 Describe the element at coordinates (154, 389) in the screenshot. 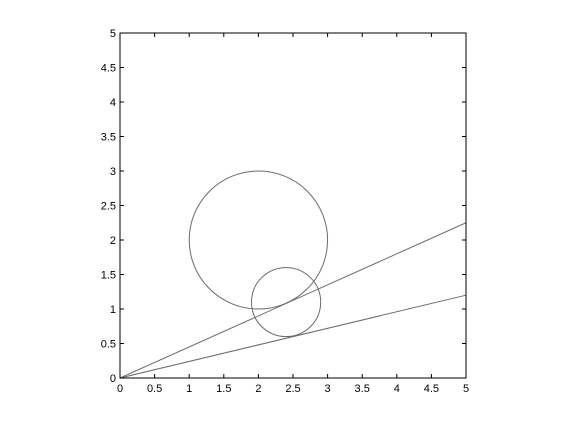

I see `x-tick-label: 0.5` at that location.